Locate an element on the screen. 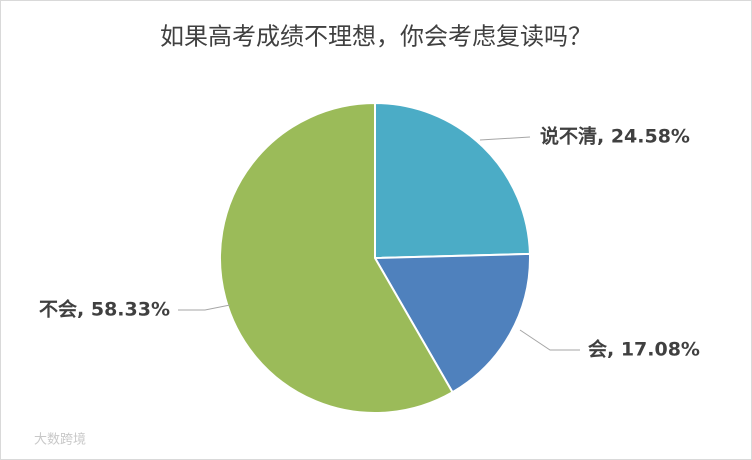  chart-title: 如果高考成绩不理想，你会考虑复读吗？ is located at coordinates (376, 37).